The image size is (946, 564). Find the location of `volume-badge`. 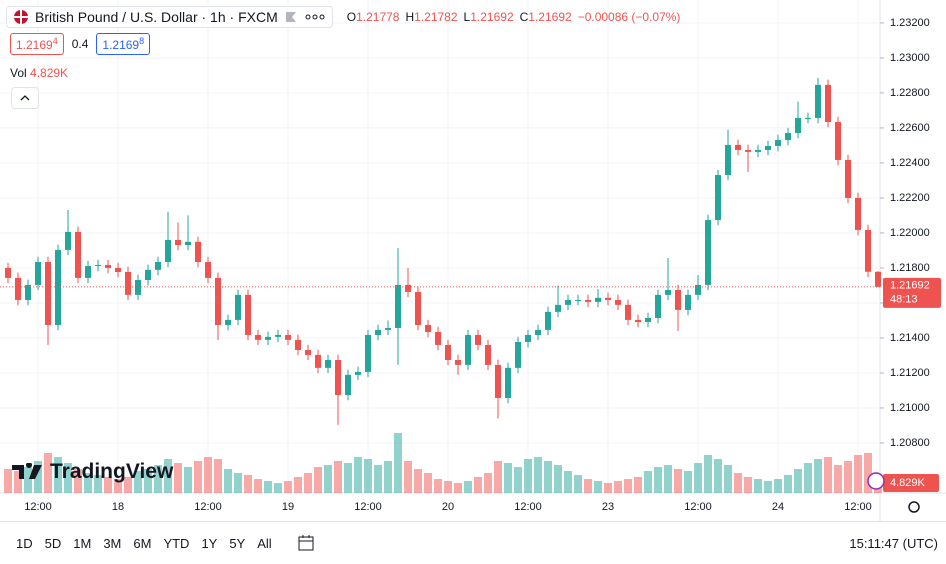

volume-badge is located at coordinates (911, 483).